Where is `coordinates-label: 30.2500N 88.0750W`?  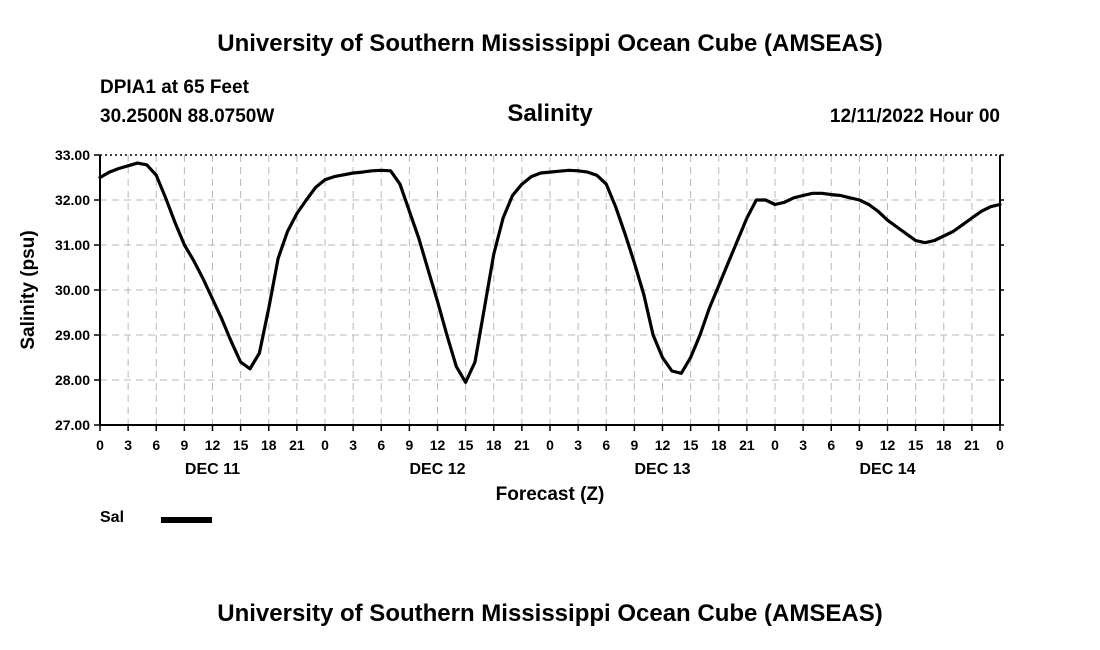 coordinates-label: 30.2500N 88.0750W is located at coordinates (187, 116).